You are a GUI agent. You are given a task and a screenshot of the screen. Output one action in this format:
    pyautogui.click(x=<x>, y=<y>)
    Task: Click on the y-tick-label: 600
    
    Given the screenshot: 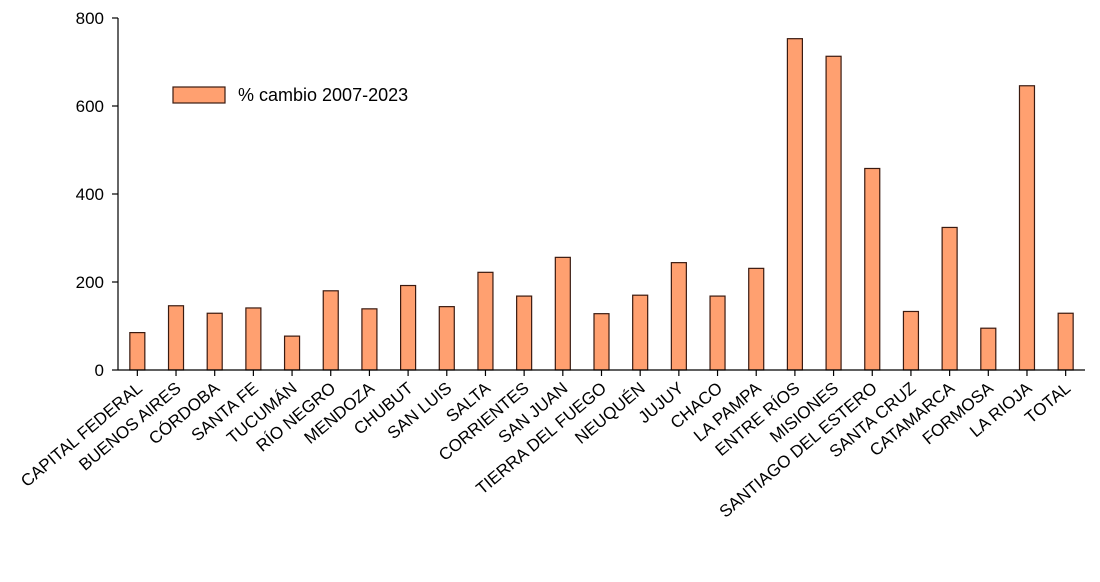 What is the action you would take?
    pyautogui.click(x=90, y=106)
    